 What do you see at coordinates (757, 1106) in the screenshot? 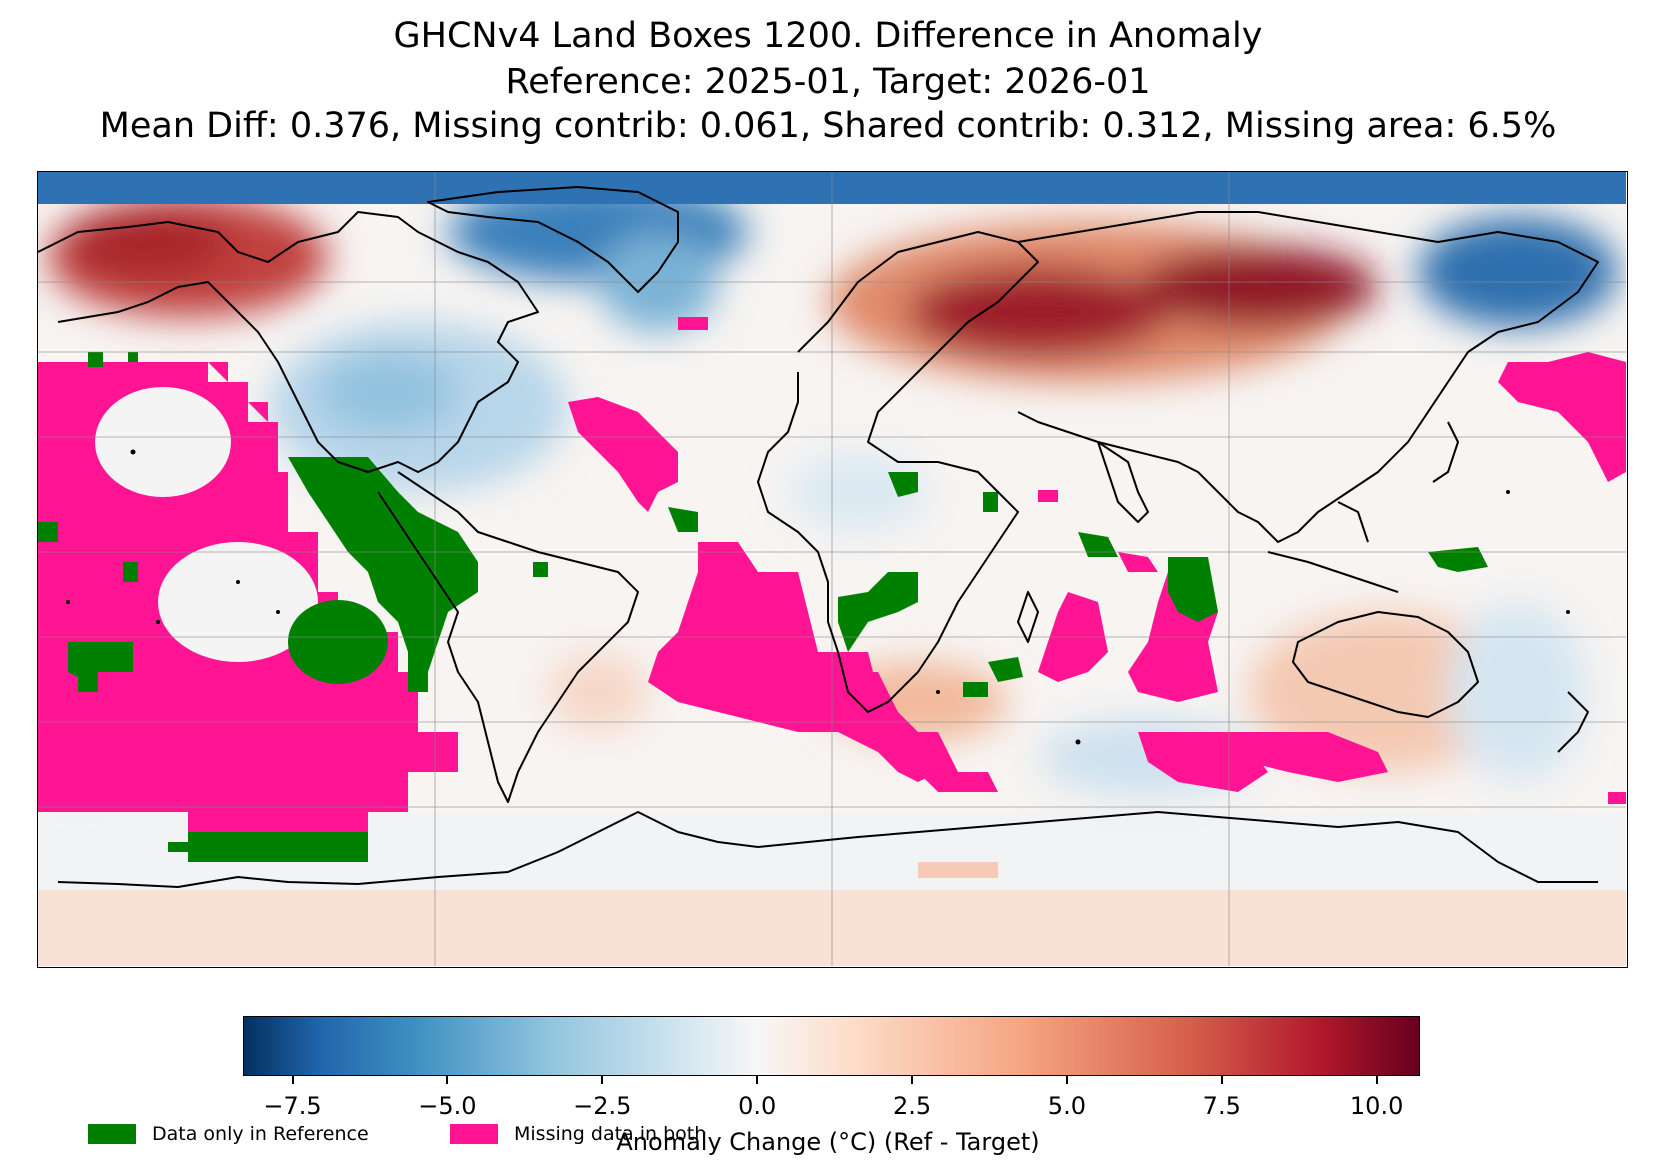
I see `colorbar-tick-label: 0.0` at bounding box center [757, 1106].